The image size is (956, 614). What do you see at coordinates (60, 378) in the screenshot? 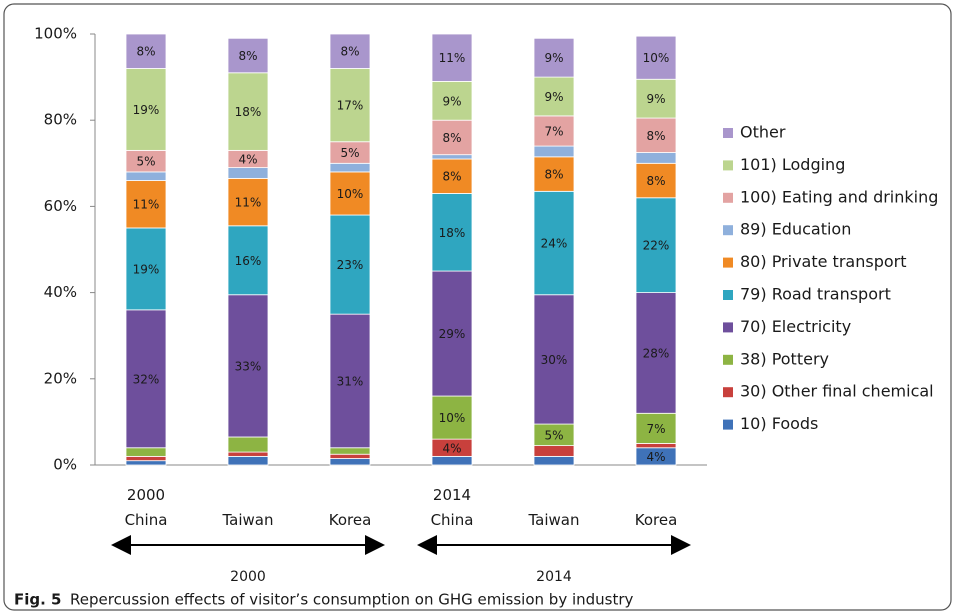
I see `y-tick-label: 20%` at bounding box center [60, 378].